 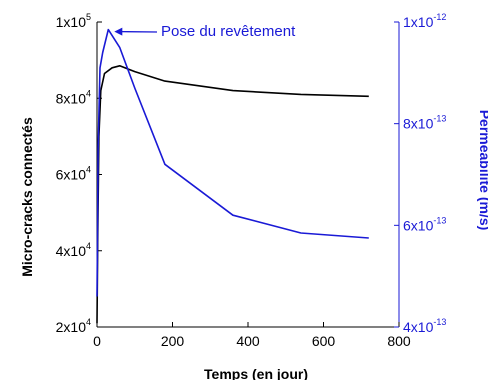 I want to click on right-y-tick-label: 6x10⁻¹³, so click(x=424, y=224).